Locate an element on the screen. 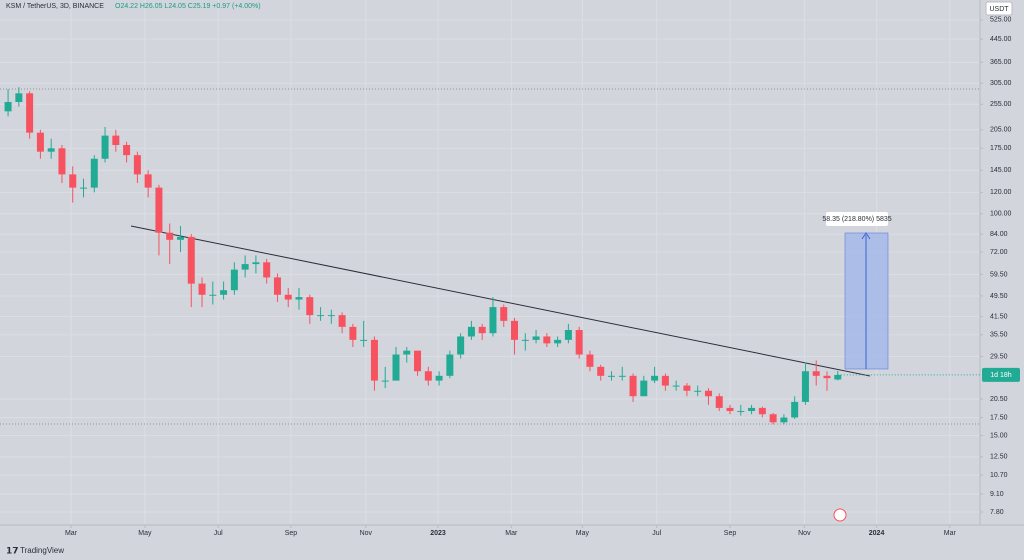 Image resolution: width=1024 pixels, height=560 pixels. chart-title: KSM / TetherUS, 3D, BINANCE is located at coordinates (55, 6).